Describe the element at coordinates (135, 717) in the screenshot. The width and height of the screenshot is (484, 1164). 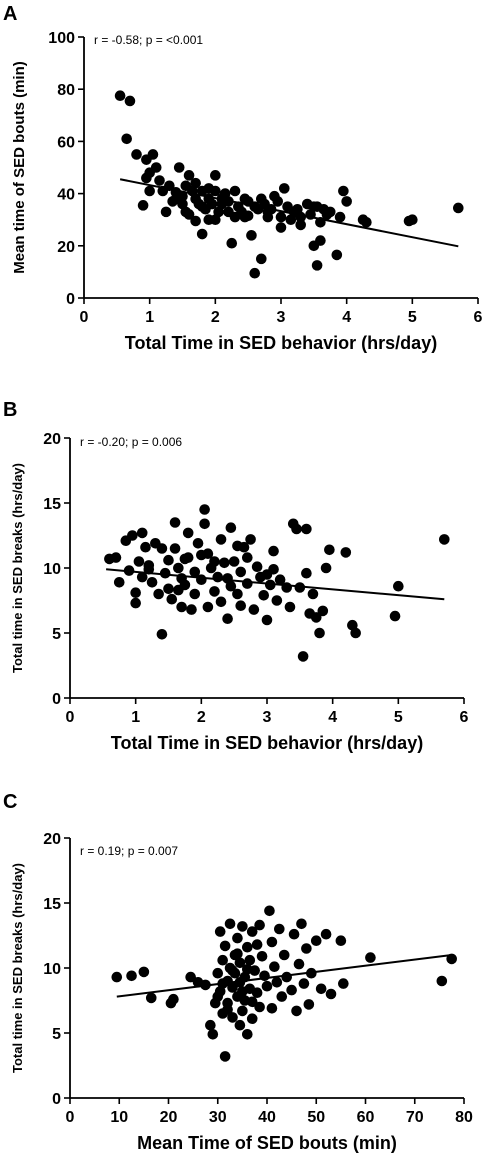
I see `x-tick-label: 1` at that location.